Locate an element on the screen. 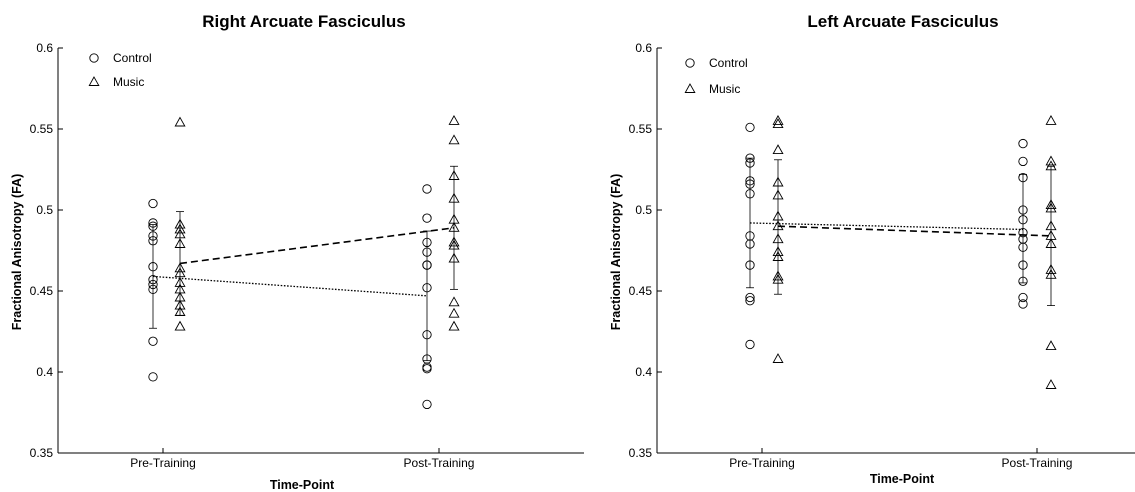 The width and height of the screenshot is (1135, 492). y-tick-label: 0.5 is located at coordinates (643, 210).